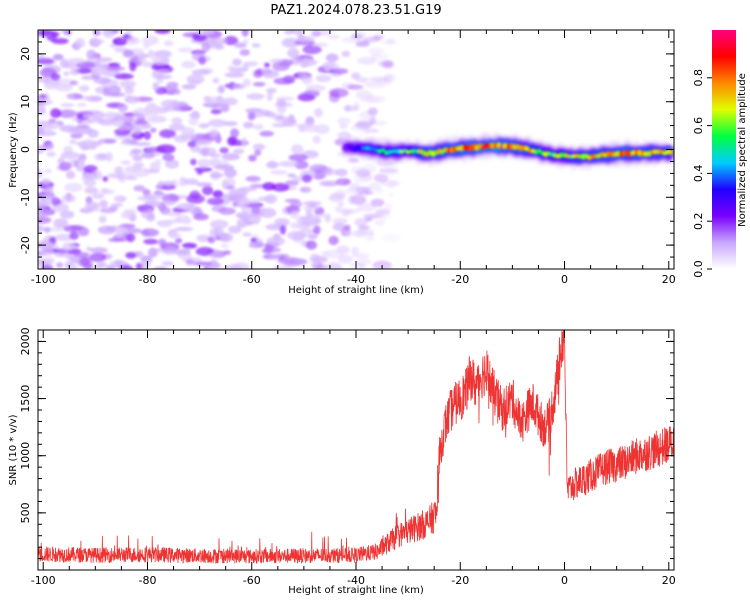  Describe the element at coordinates (564, 580) in the screenshot. I see `x-tick-label: 0` at that location.